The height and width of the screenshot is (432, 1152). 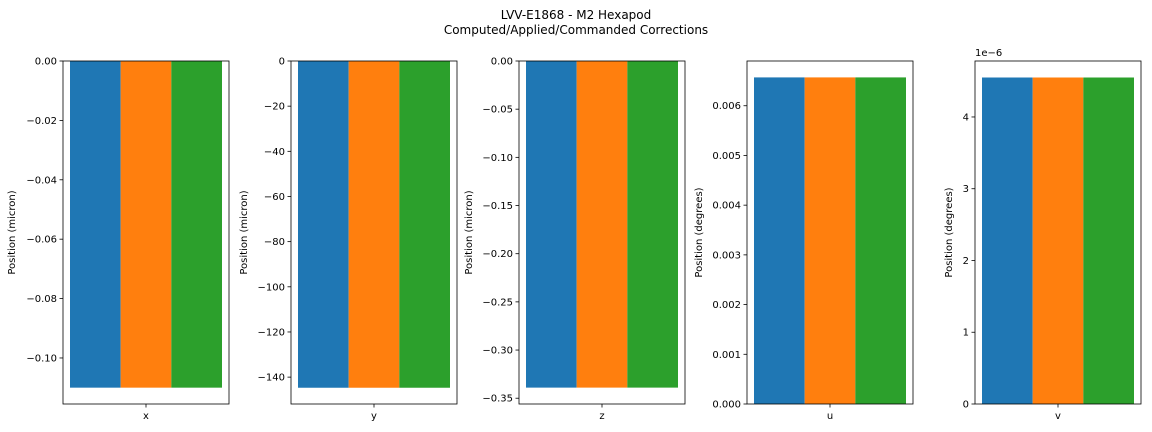 I want to click on ytick-label: 0.006, so click(x=726, y=106).